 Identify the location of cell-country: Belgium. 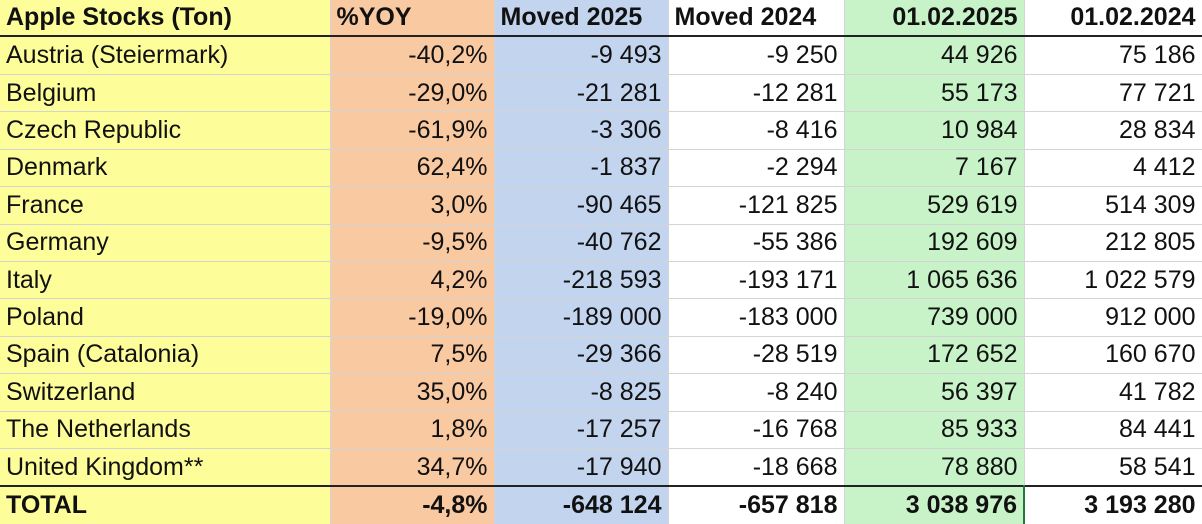
(165, 93).